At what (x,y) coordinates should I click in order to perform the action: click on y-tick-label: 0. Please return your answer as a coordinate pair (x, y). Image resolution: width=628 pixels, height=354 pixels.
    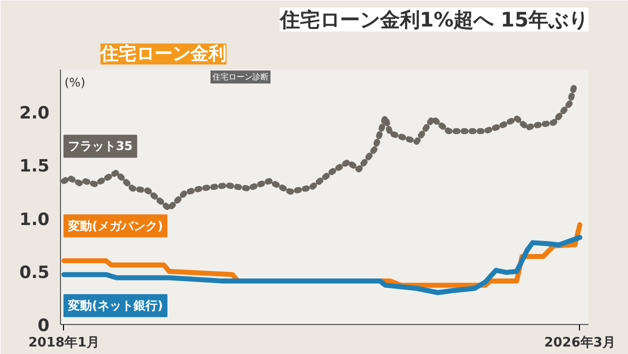
    Looking at the image, I should click on (44, 326).